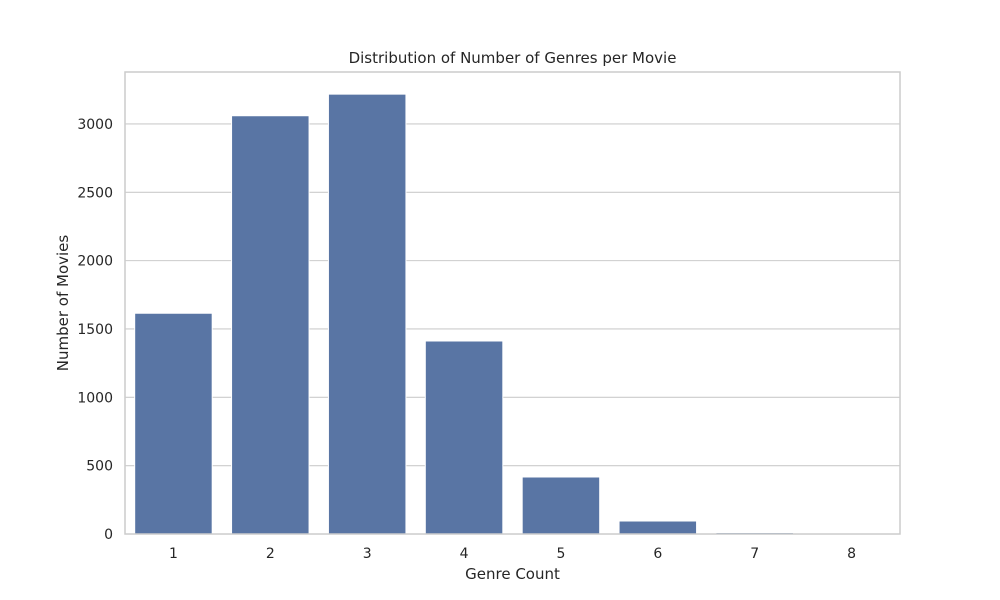 The image size is (1000, 600). Describe the element at coordinates (657, 554) in the screenshot. I see `x-tick-label: 6` at that location.